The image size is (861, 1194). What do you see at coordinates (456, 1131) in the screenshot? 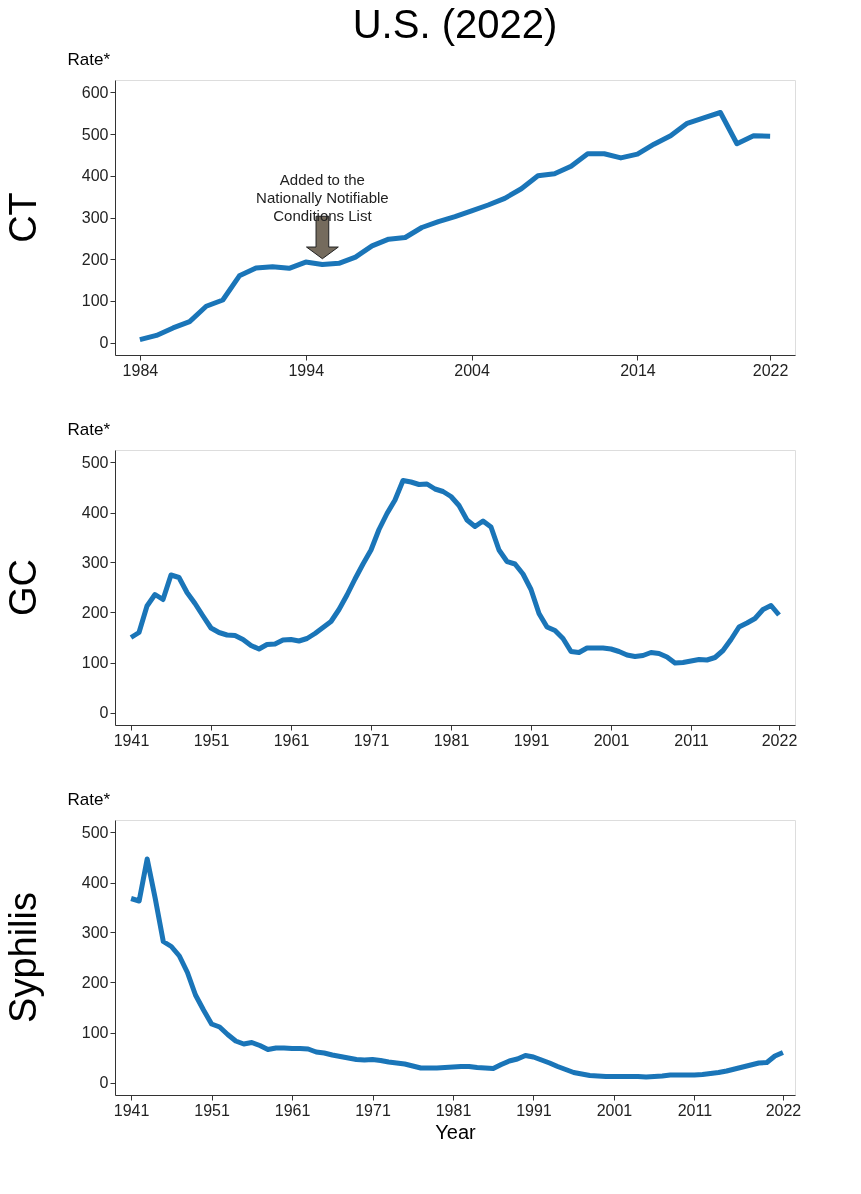
I see `x-axis-title: Year` at bounding box center [456, 1131].